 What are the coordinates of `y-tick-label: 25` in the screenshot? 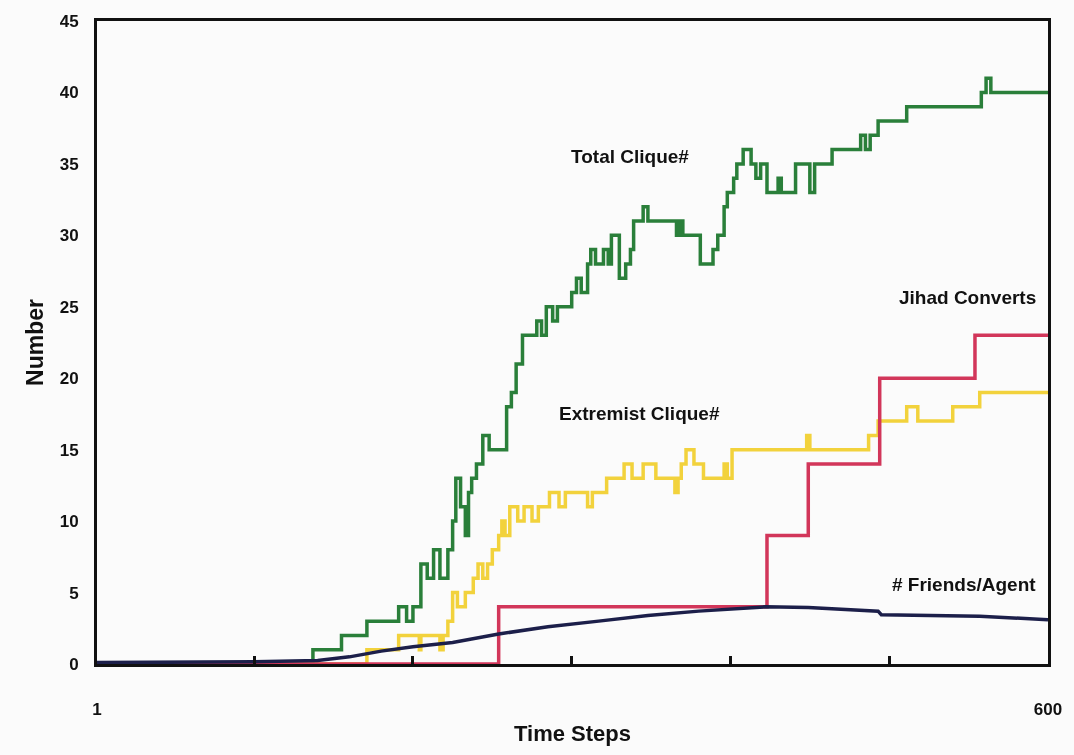 It's located at (69, 307).